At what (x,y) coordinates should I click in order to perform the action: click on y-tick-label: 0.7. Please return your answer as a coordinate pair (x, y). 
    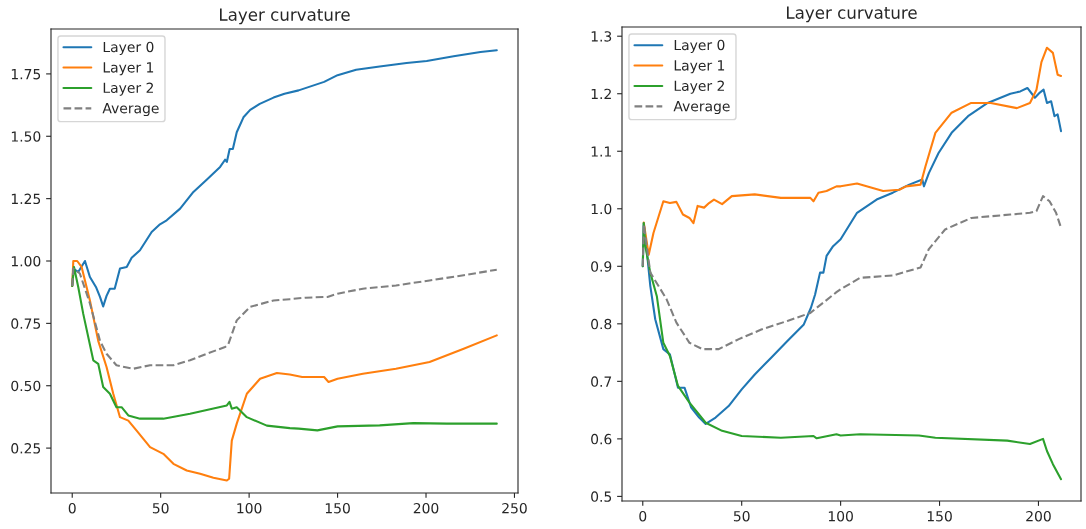
    Looking at the image, I should click on (601, 381).